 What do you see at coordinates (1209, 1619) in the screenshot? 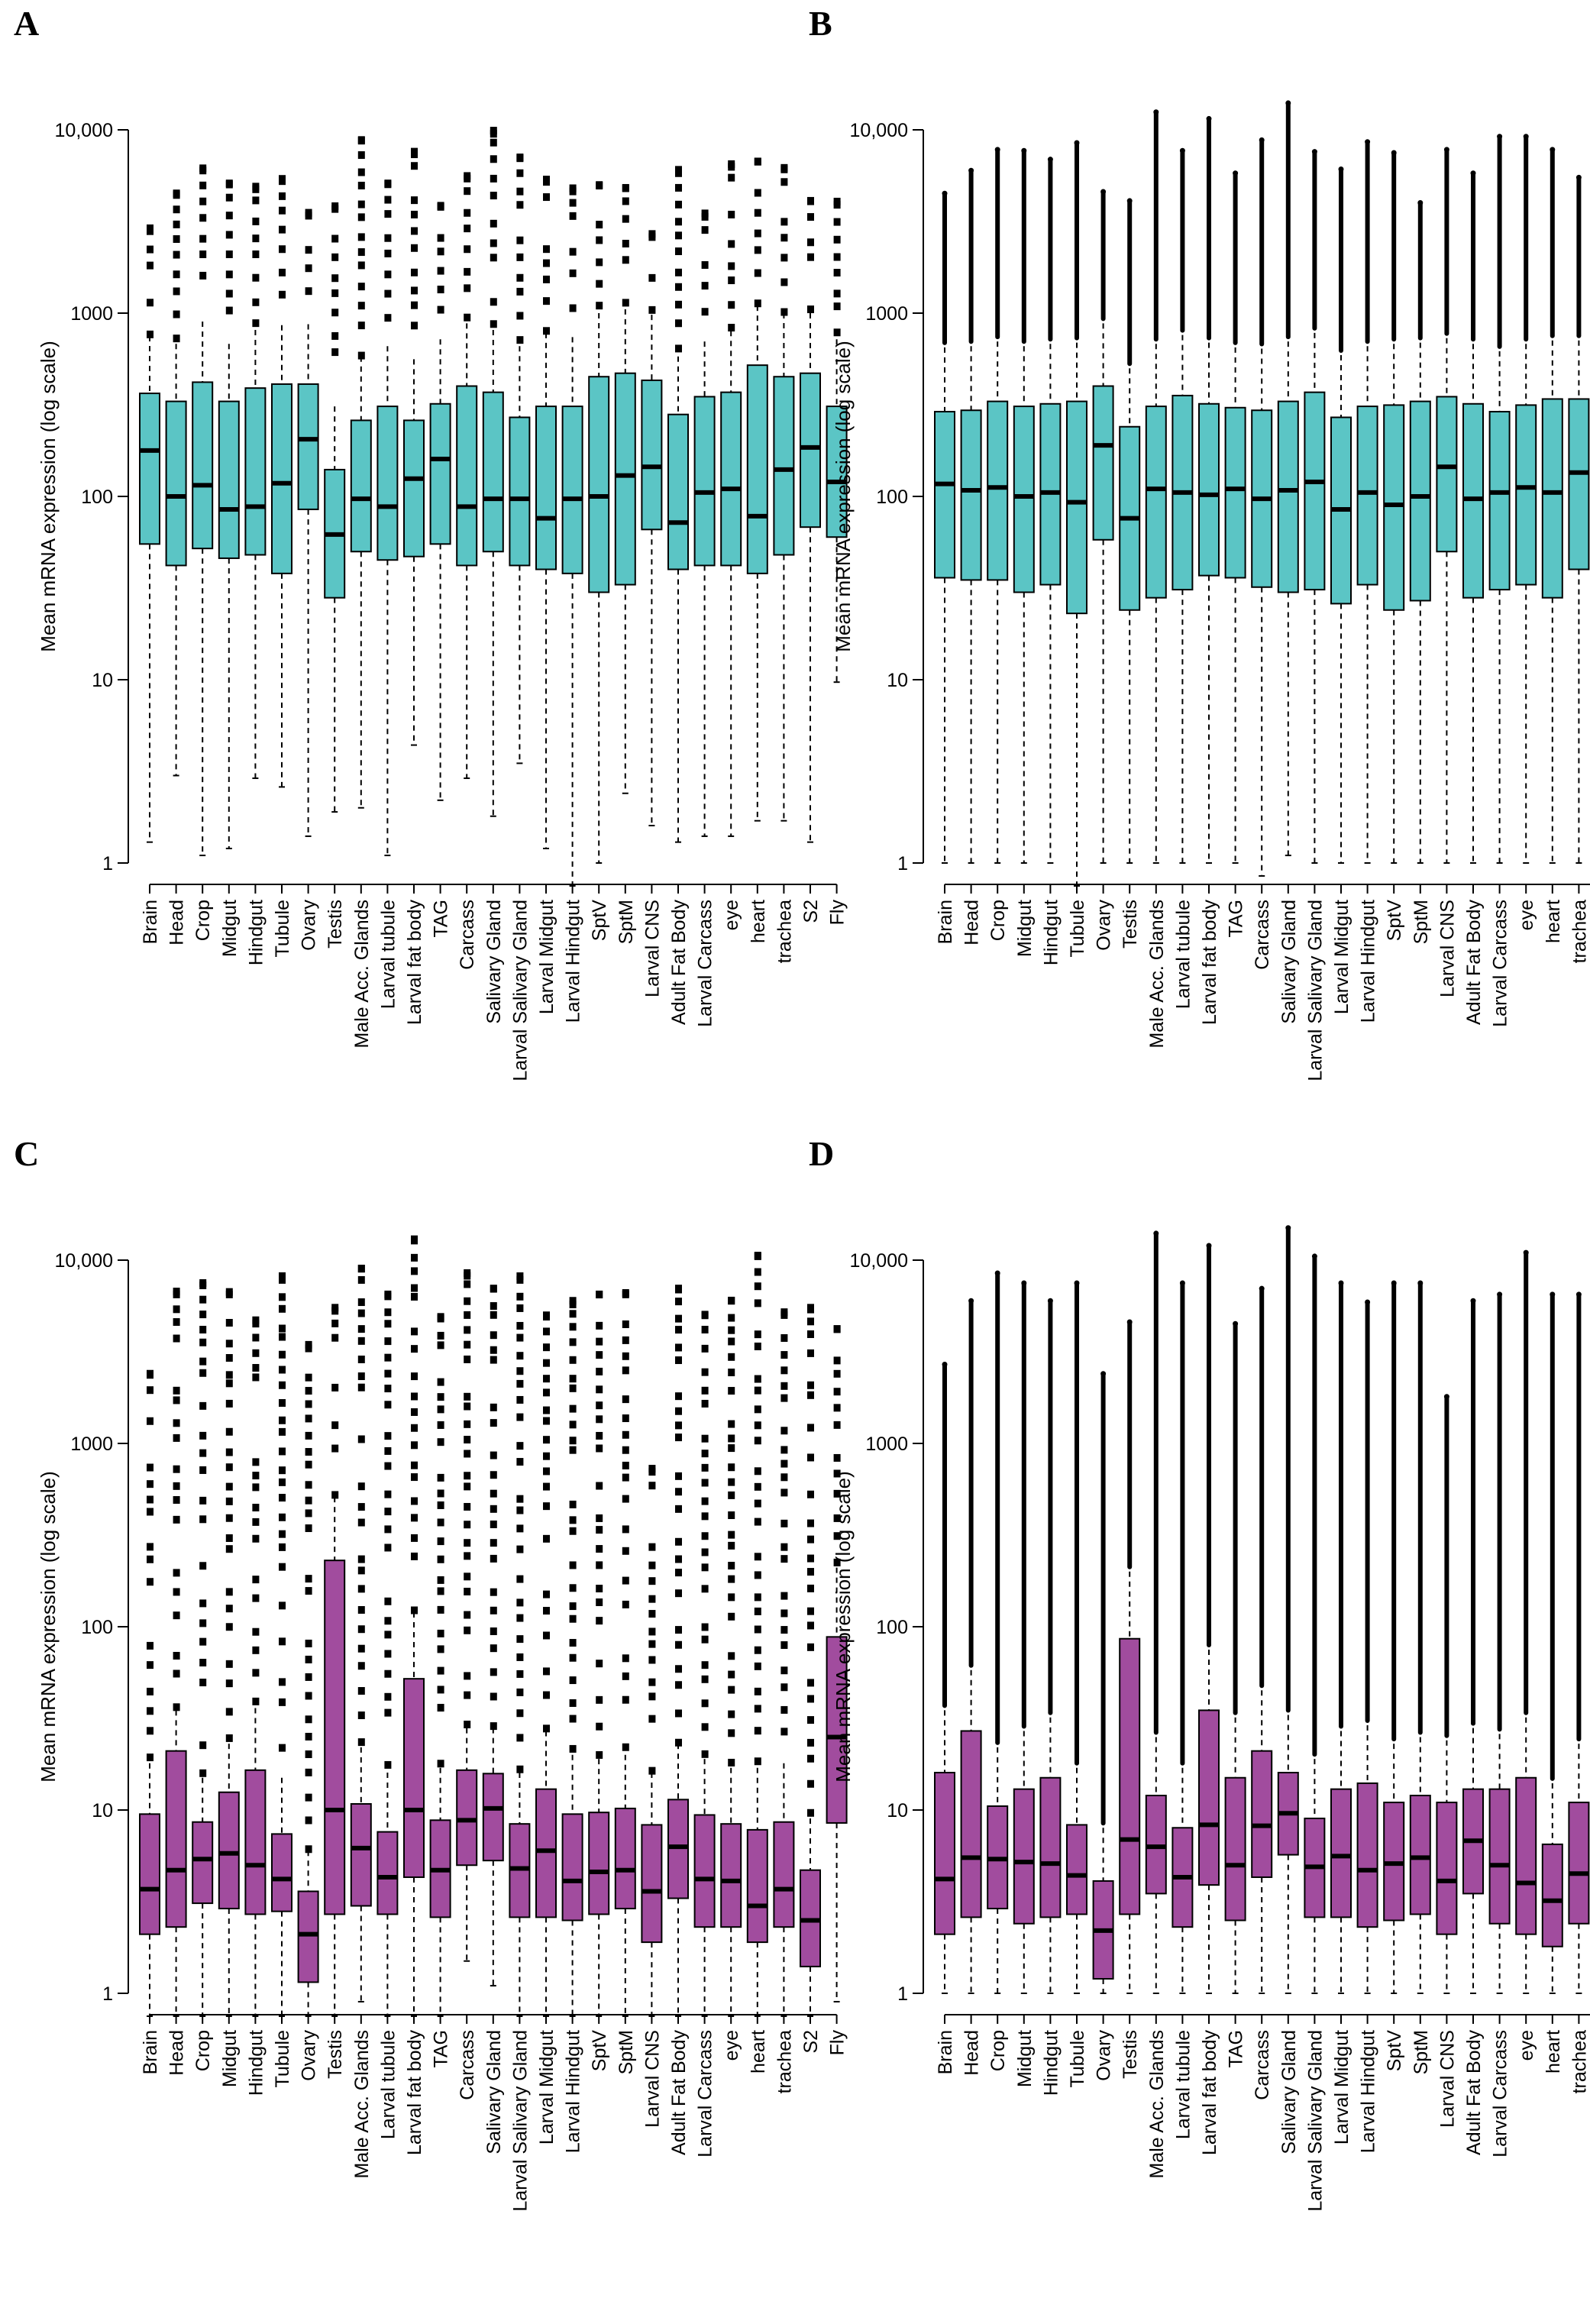
I see `box-larval-fat-body` at bounding box center [1209, 1619].